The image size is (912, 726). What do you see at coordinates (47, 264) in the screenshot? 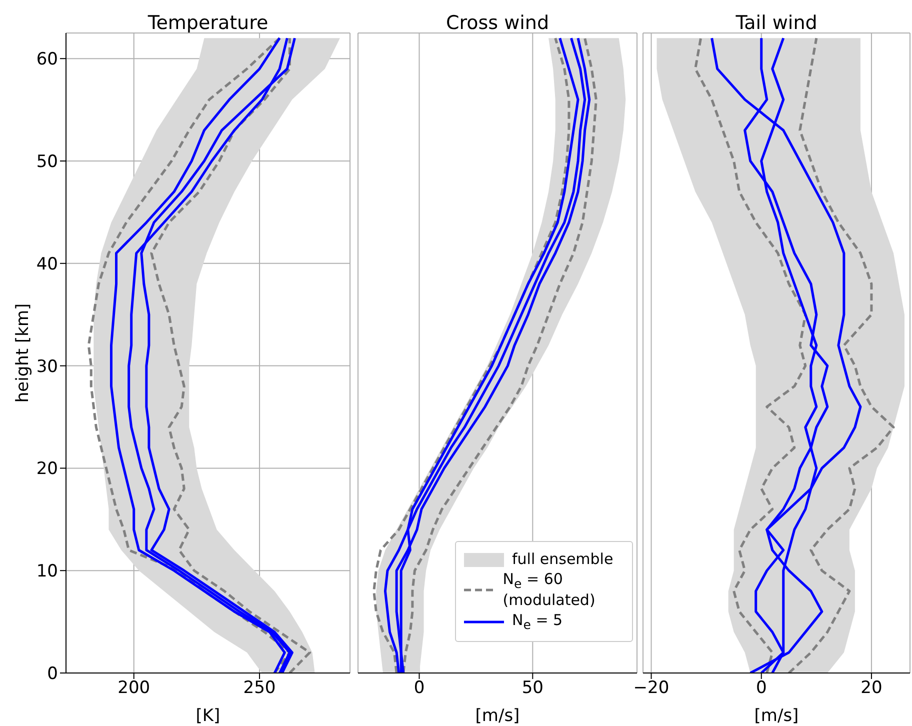
I see `y-tick-label: 40` at bounding box center [47, 264].